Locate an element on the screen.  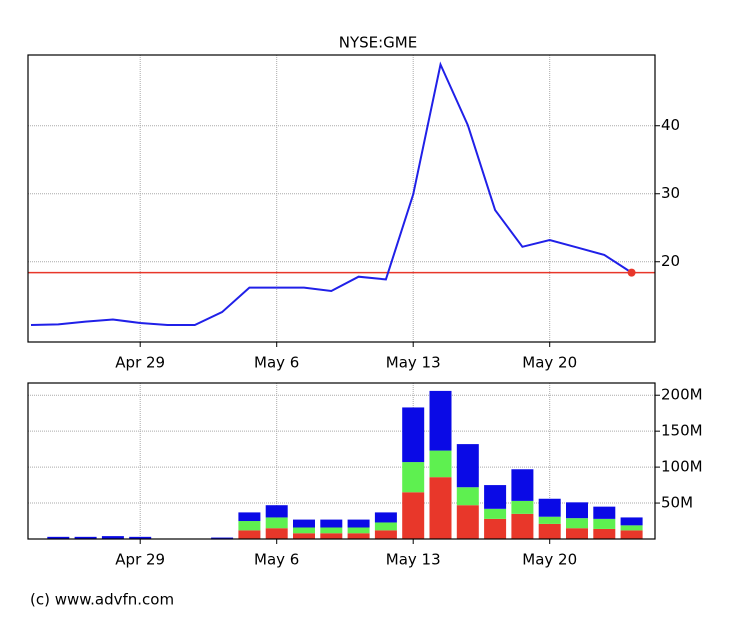
y-tick-label: 100M is located at coordinates (682, 467).